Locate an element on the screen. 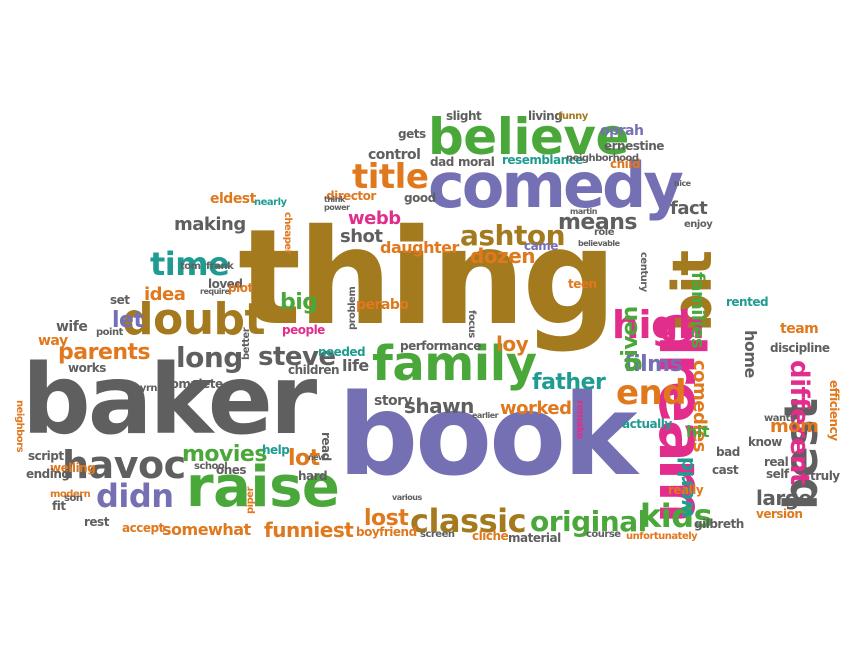 The image size is (864, 648). word-daughter: daughter is located at coordinates (419, 247).